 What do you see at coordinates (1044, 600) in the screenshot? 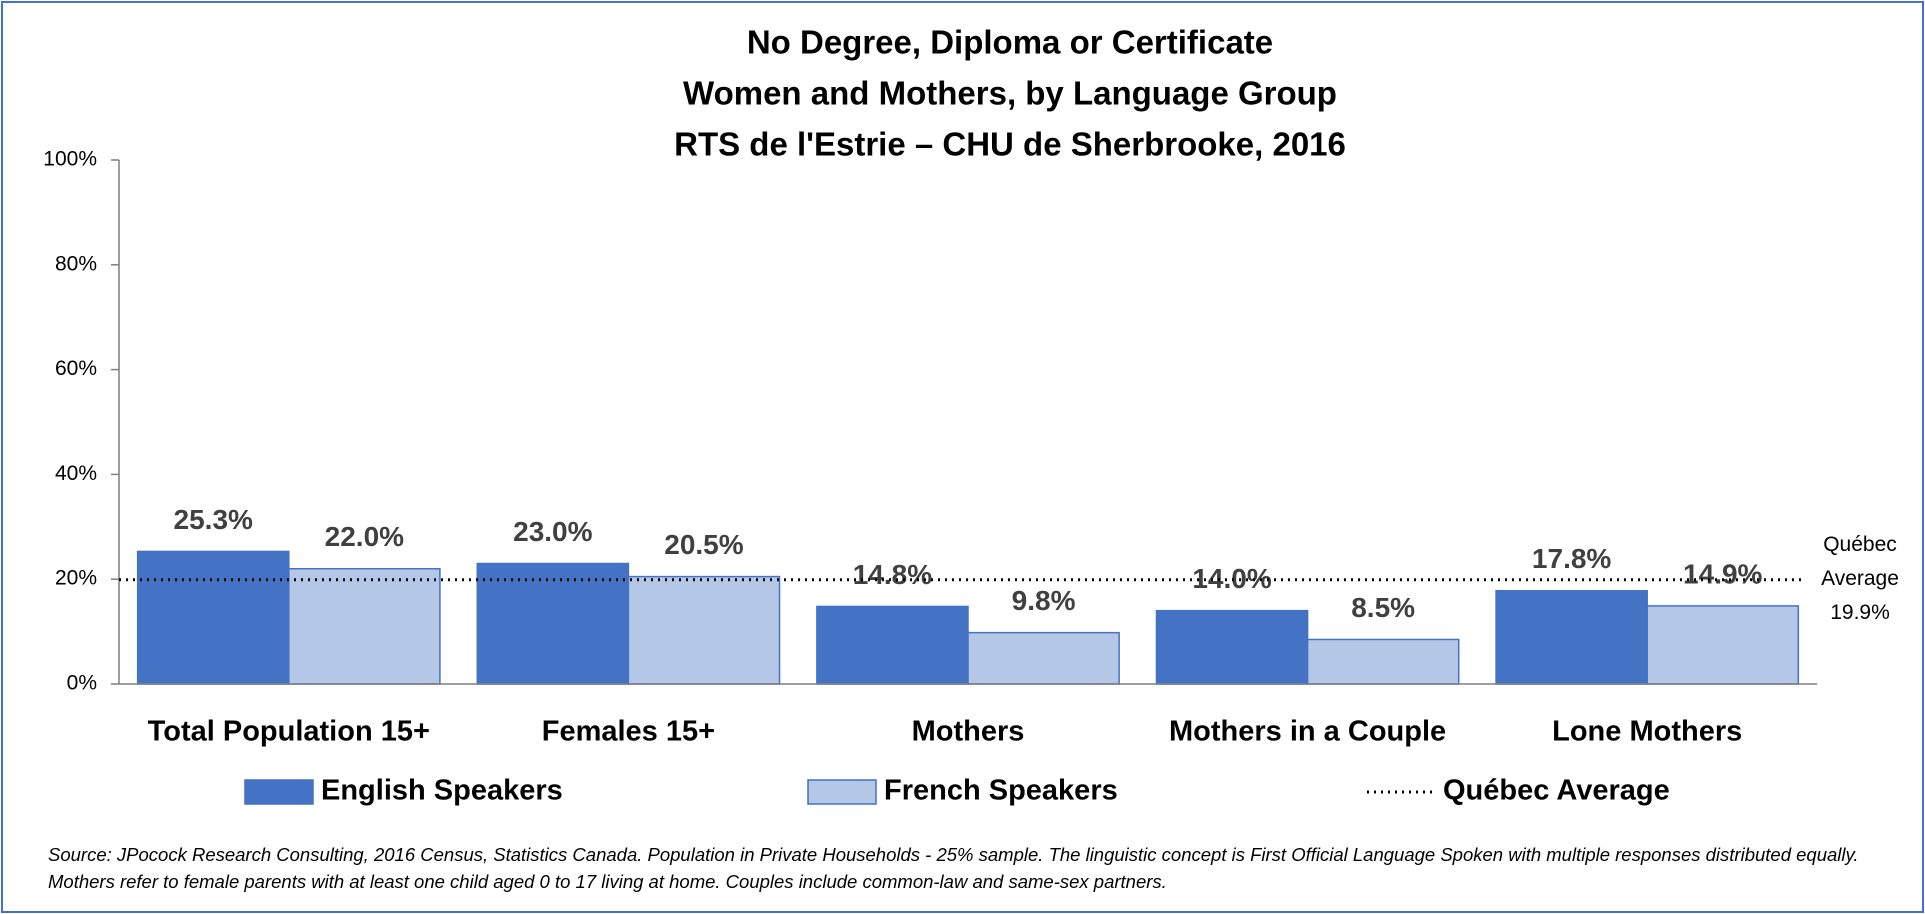
I see `value-label: 9.8%` at bounding box center [1044, 600].